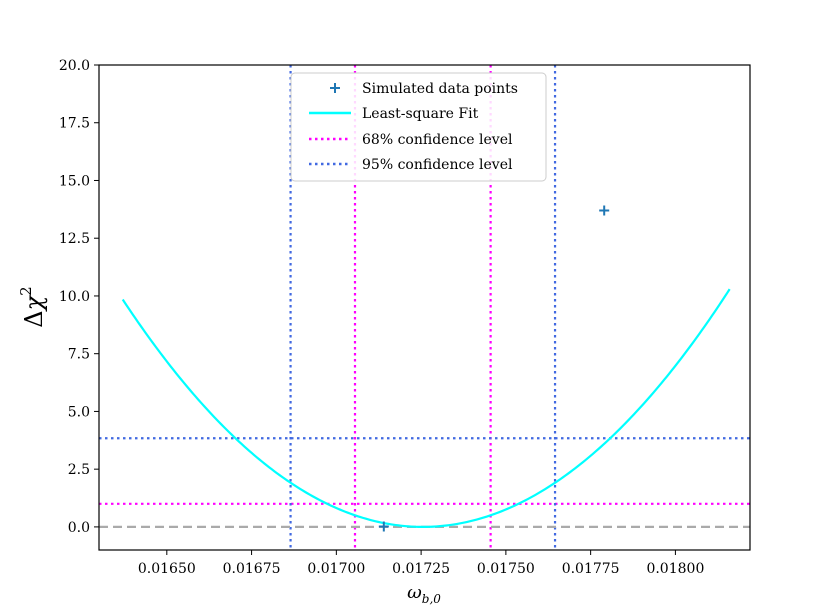 Image resolution: width=830 pixels, height=614 pixels. What do you see at coordinates (336, 569) in the screenshot?
I see `x-tick-label: 0.01700` at bounding box center [336, 569].